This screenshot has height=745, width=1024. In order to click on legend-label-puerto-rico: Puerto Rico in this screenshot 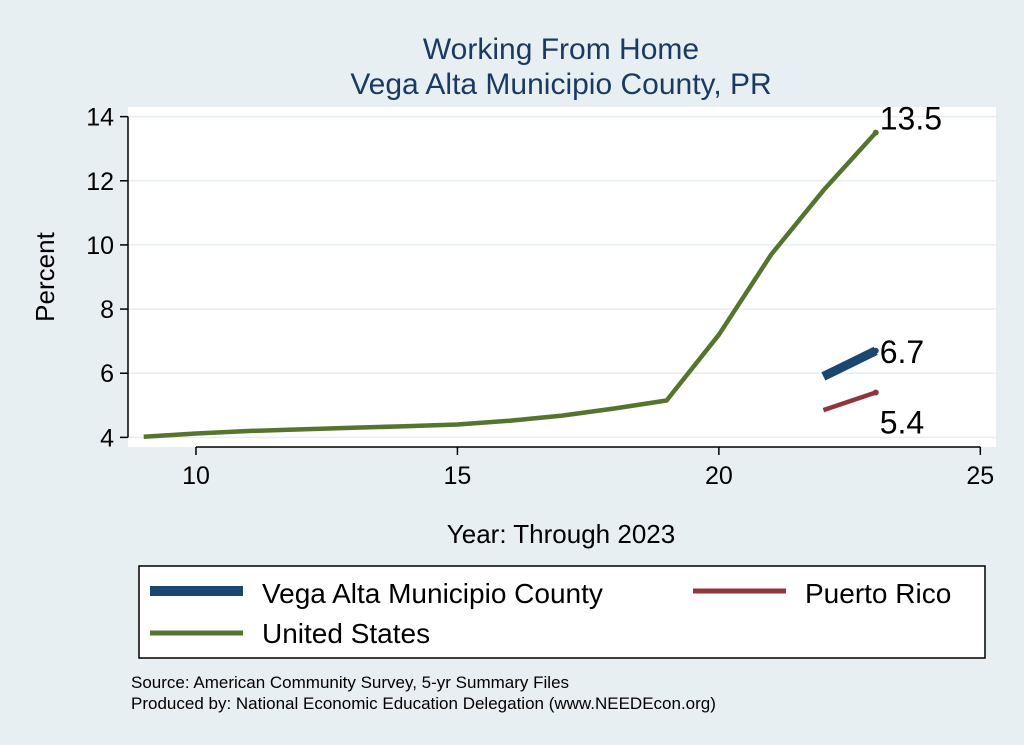, I will do `click(878, 593)`.